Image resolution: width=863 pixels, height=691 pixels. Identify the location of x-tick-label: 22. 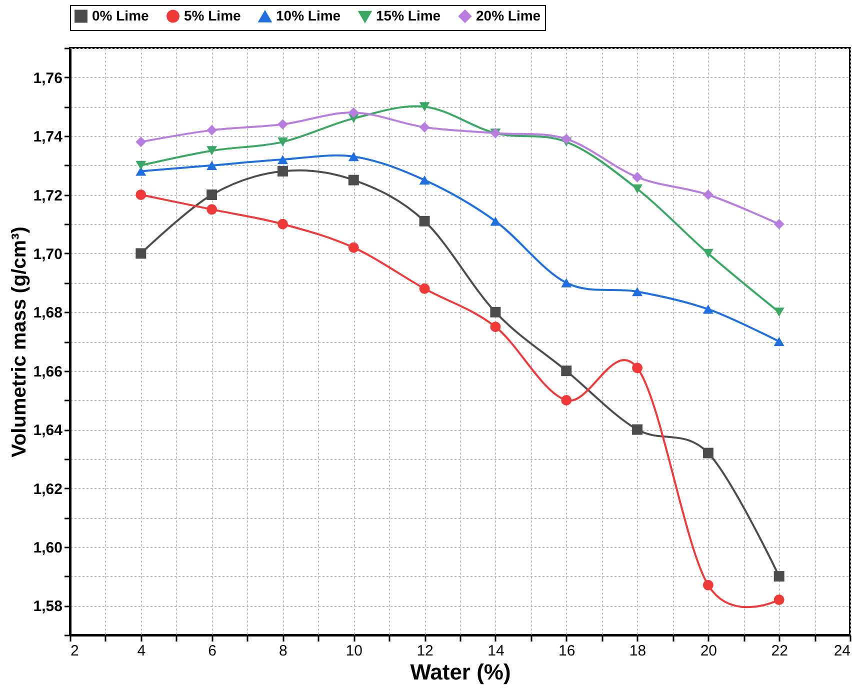
(779, 651).